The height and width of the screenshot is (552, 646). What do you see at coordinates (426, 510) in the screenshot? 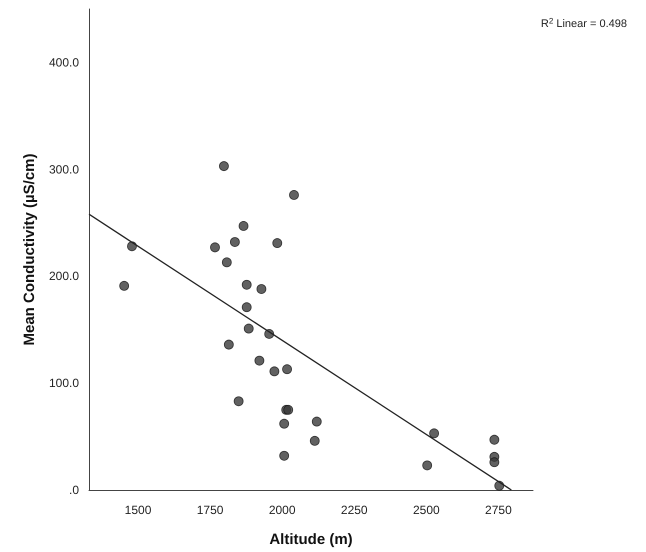
I see `x-tick-label: 2500` at bounding box center [426, 510].